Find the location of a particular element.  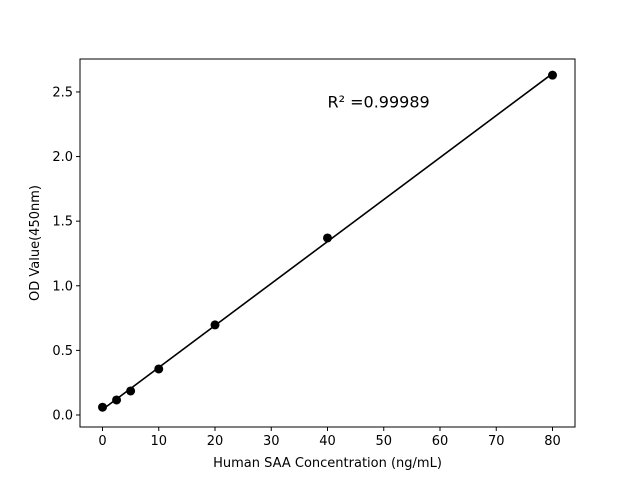

x-tick-label: 40 is located at coordinates (327, 441).